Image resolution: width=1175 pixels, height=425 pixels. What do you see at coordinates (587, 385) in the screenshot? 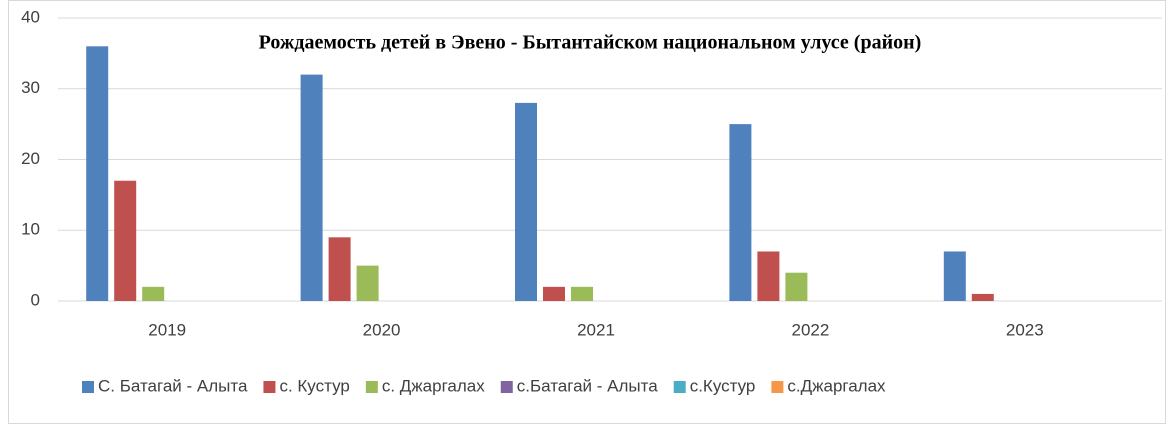
I see `legend-label: с.Батагай - Алыта` at bounding box center [587, 385].